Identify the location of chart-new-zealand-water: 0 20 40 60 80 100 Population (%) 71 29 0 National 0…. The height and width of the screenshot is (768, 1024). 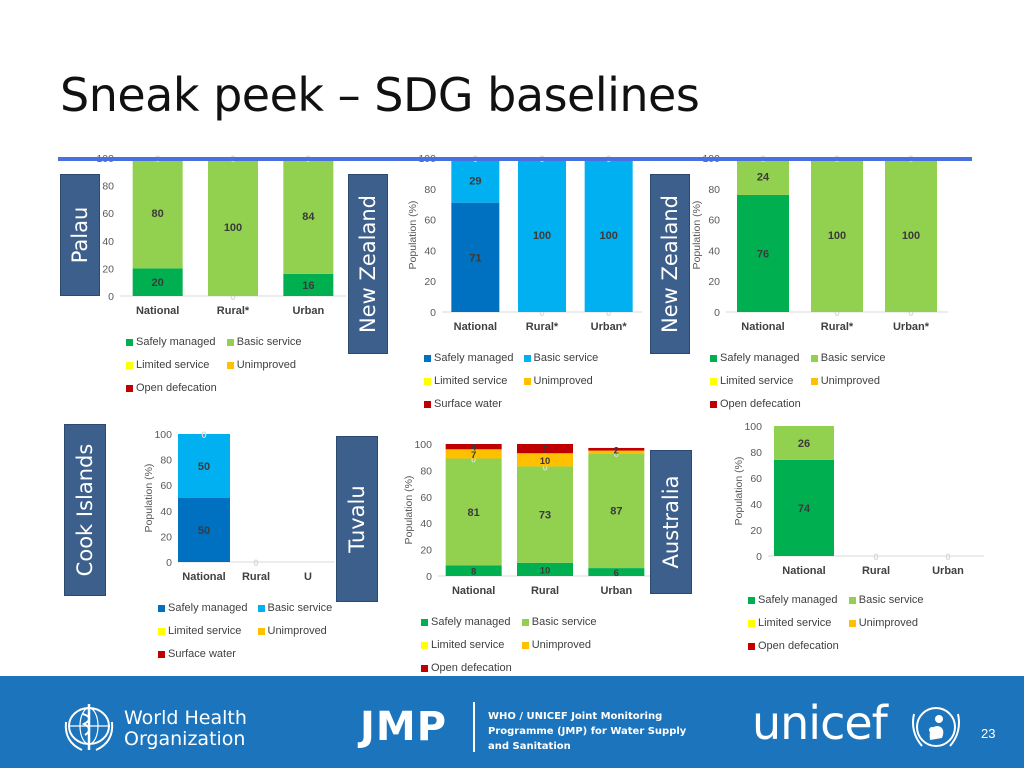
(524, 243).